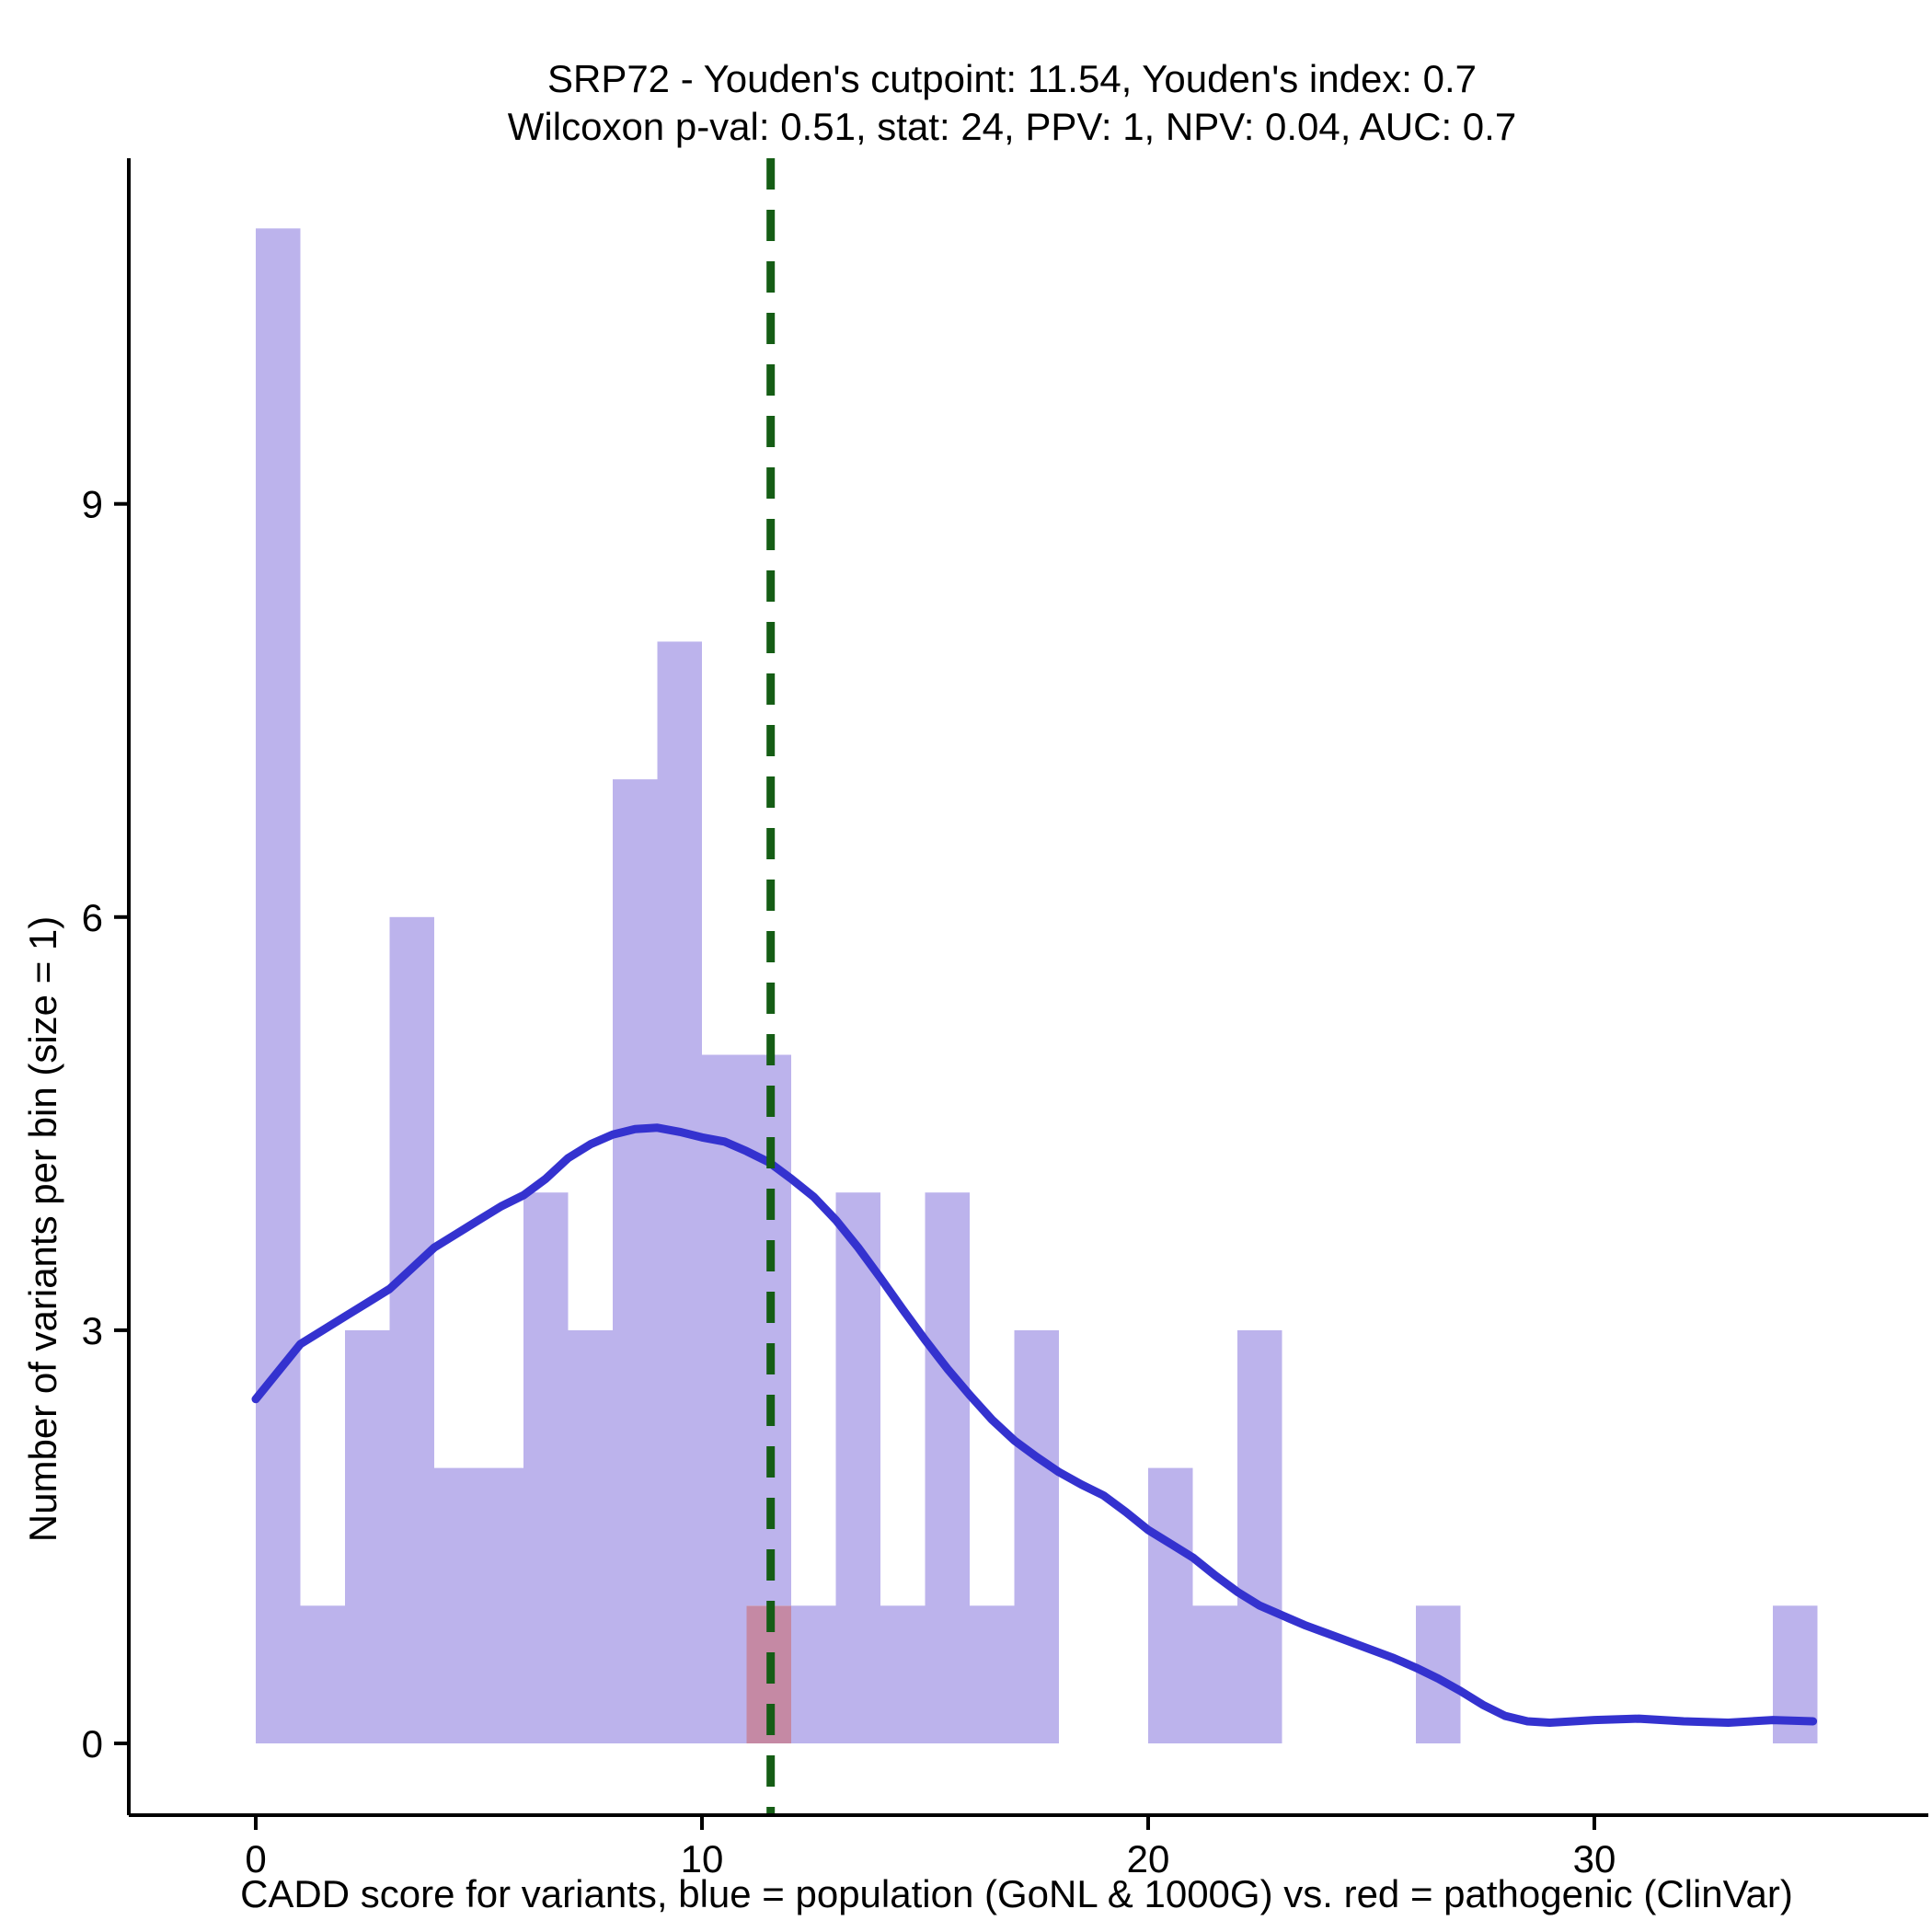  Describe the element at coordinates (92, 1743) in the screenshot. I see `y-tick-label: 0` at that location.